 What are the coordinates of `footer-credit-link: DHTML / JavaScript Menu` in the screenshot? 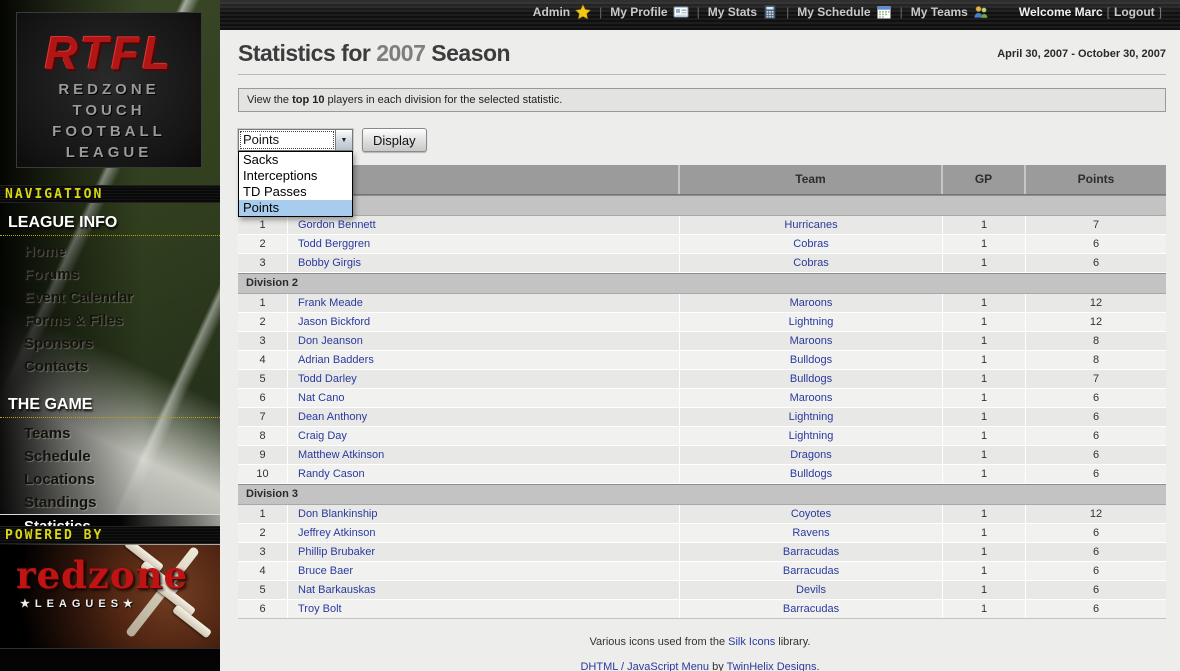 It's located at (645, 666).